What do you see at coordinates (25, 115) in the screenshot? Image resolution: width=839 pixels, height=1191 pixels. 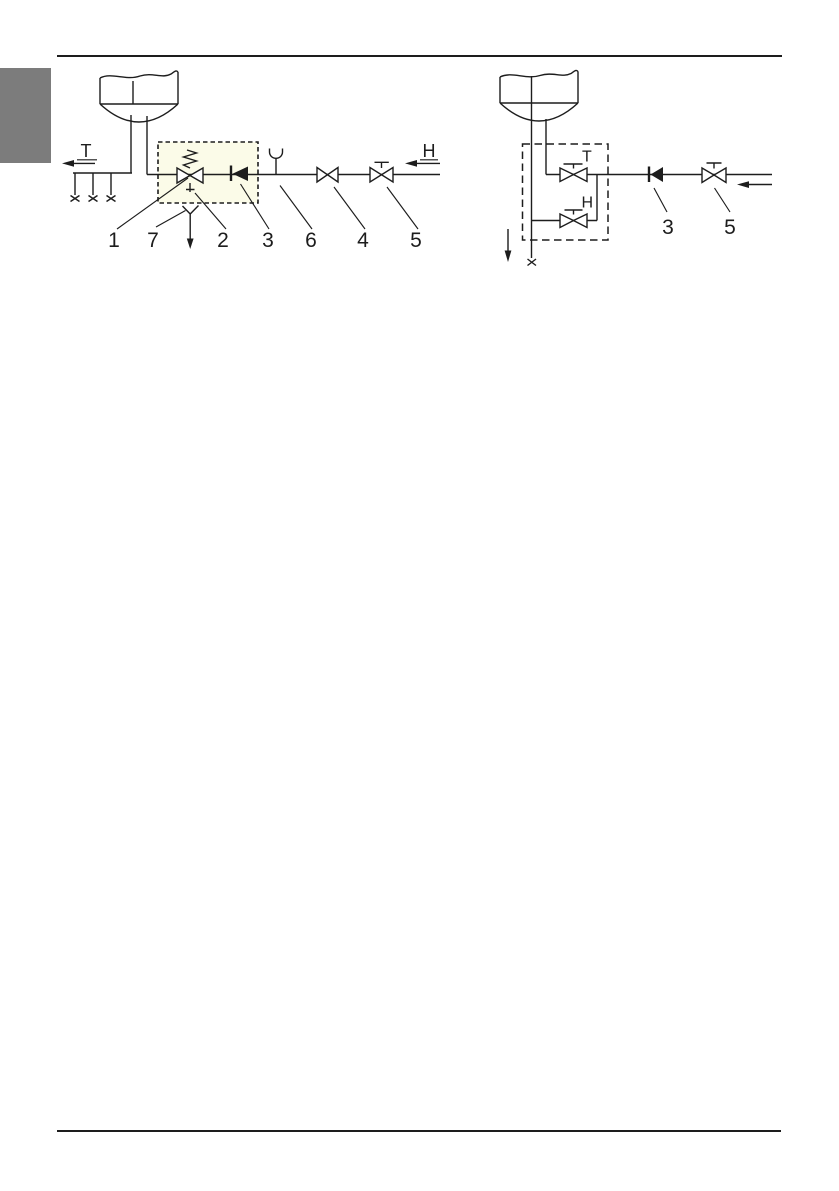 I see `chapter-tab` at bounding box center [25, 115].